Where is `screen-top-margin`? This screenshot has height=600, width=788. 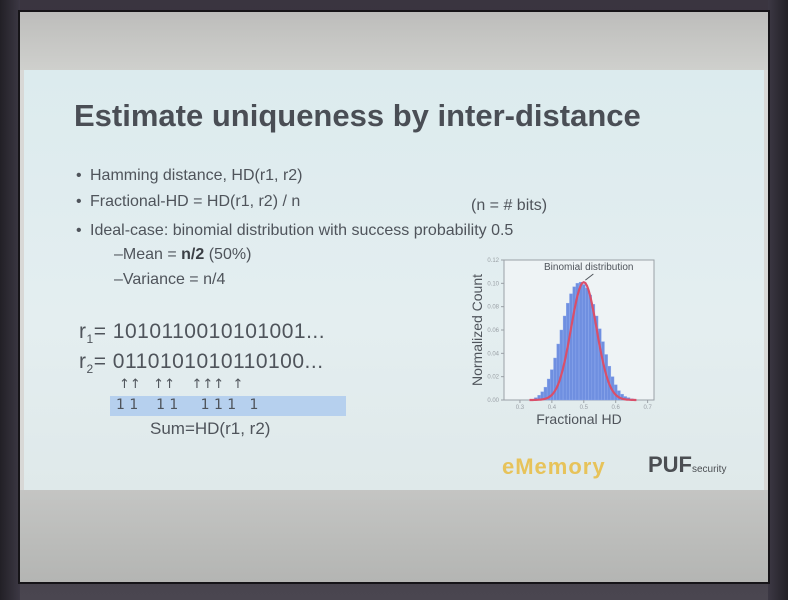
screen-top-margin is located at coordinates (394, 41).